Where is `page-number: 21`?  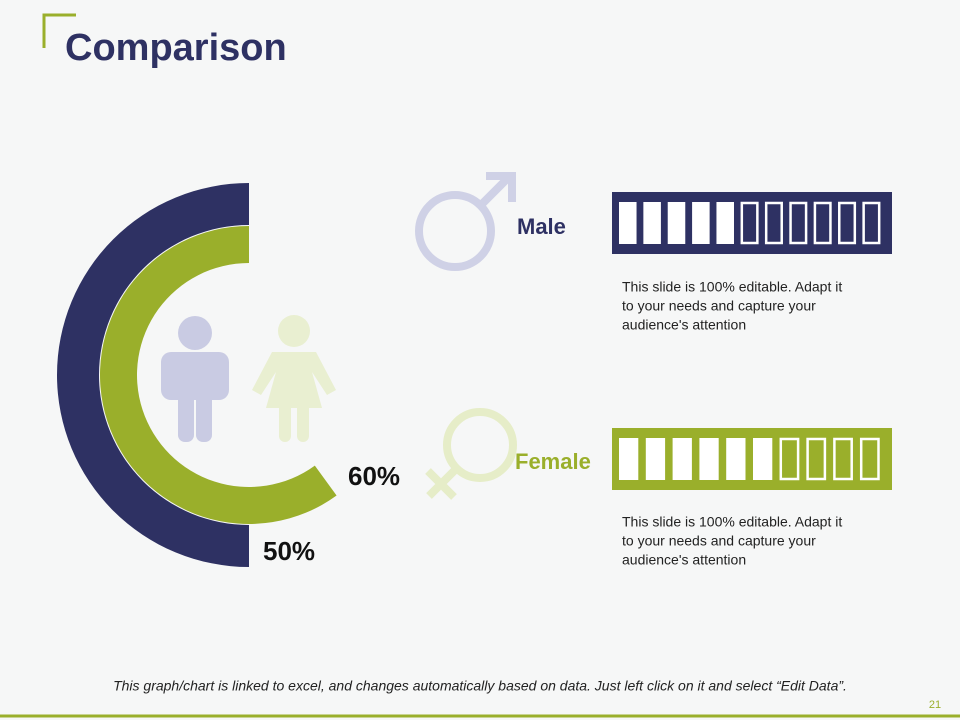
page-number: 21 is located at coordinates (935, 705).